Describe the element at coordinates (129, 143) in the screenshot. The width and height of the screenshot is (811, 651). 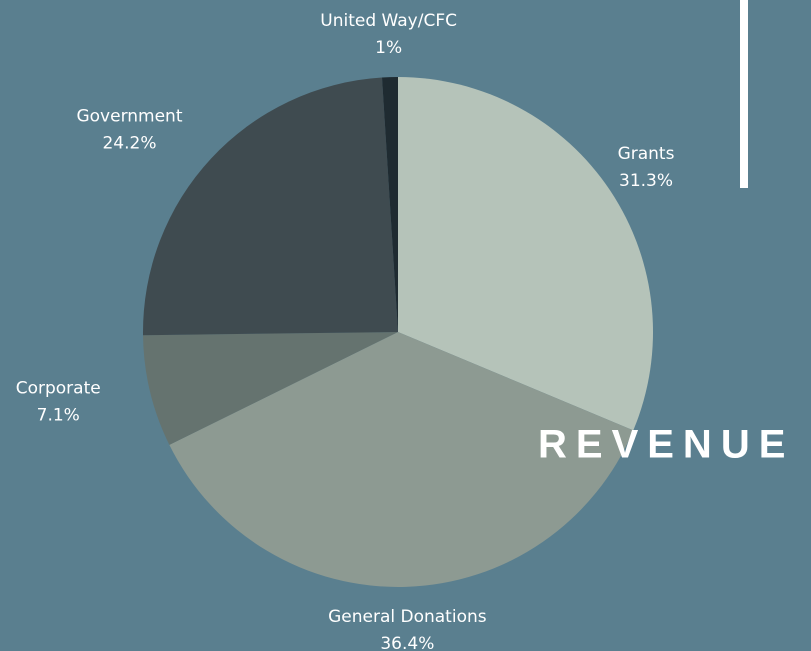
I see `slice-value-label: 24.2%` at that location.